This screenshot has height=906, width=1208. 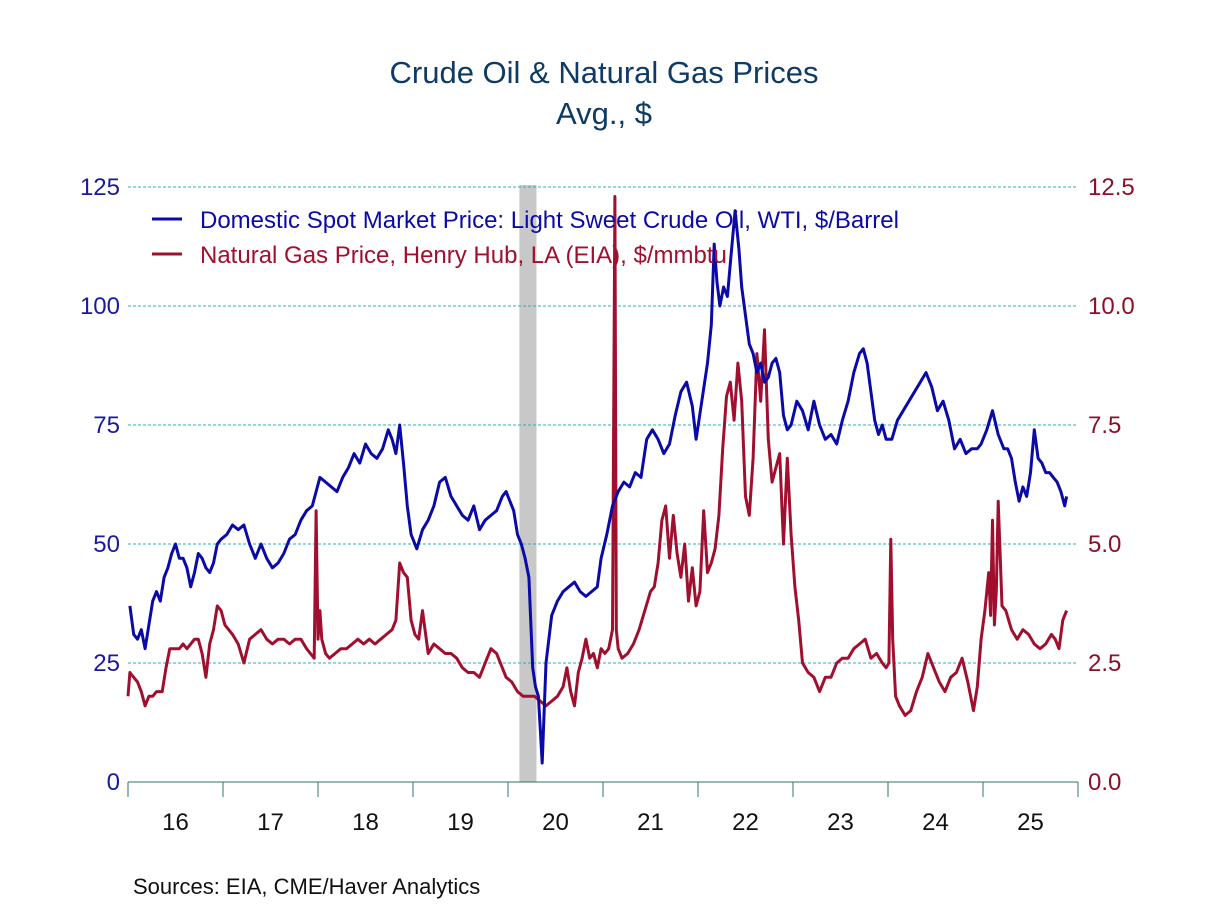 I want to click on chart-title: Crude Oil & Natural Gas Prices, so click(x=604, y=72).